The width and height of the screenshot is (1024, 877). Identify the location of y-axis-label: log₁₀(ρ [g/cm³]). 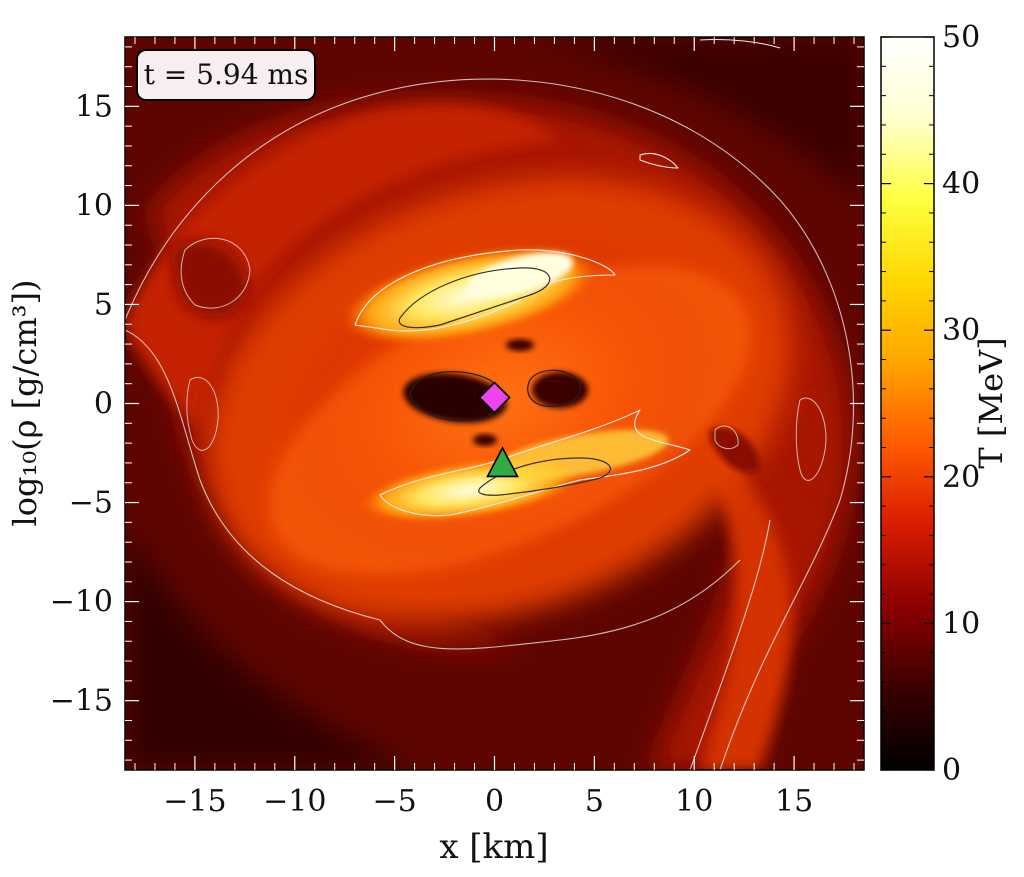
(25, 403).